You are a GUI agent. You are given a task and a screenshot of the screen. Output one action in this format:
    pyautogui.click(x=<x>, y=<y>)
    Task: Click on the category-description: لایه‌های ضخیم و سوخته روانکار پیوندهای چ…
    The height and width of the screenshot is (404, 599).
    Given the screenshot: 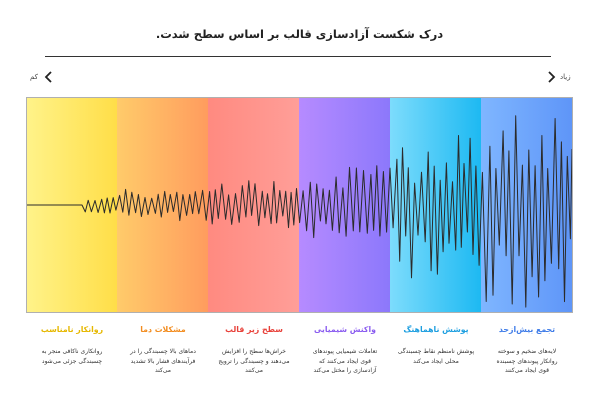 What is the action you would take?
    pyautogui.click(x=527, y=361)
    